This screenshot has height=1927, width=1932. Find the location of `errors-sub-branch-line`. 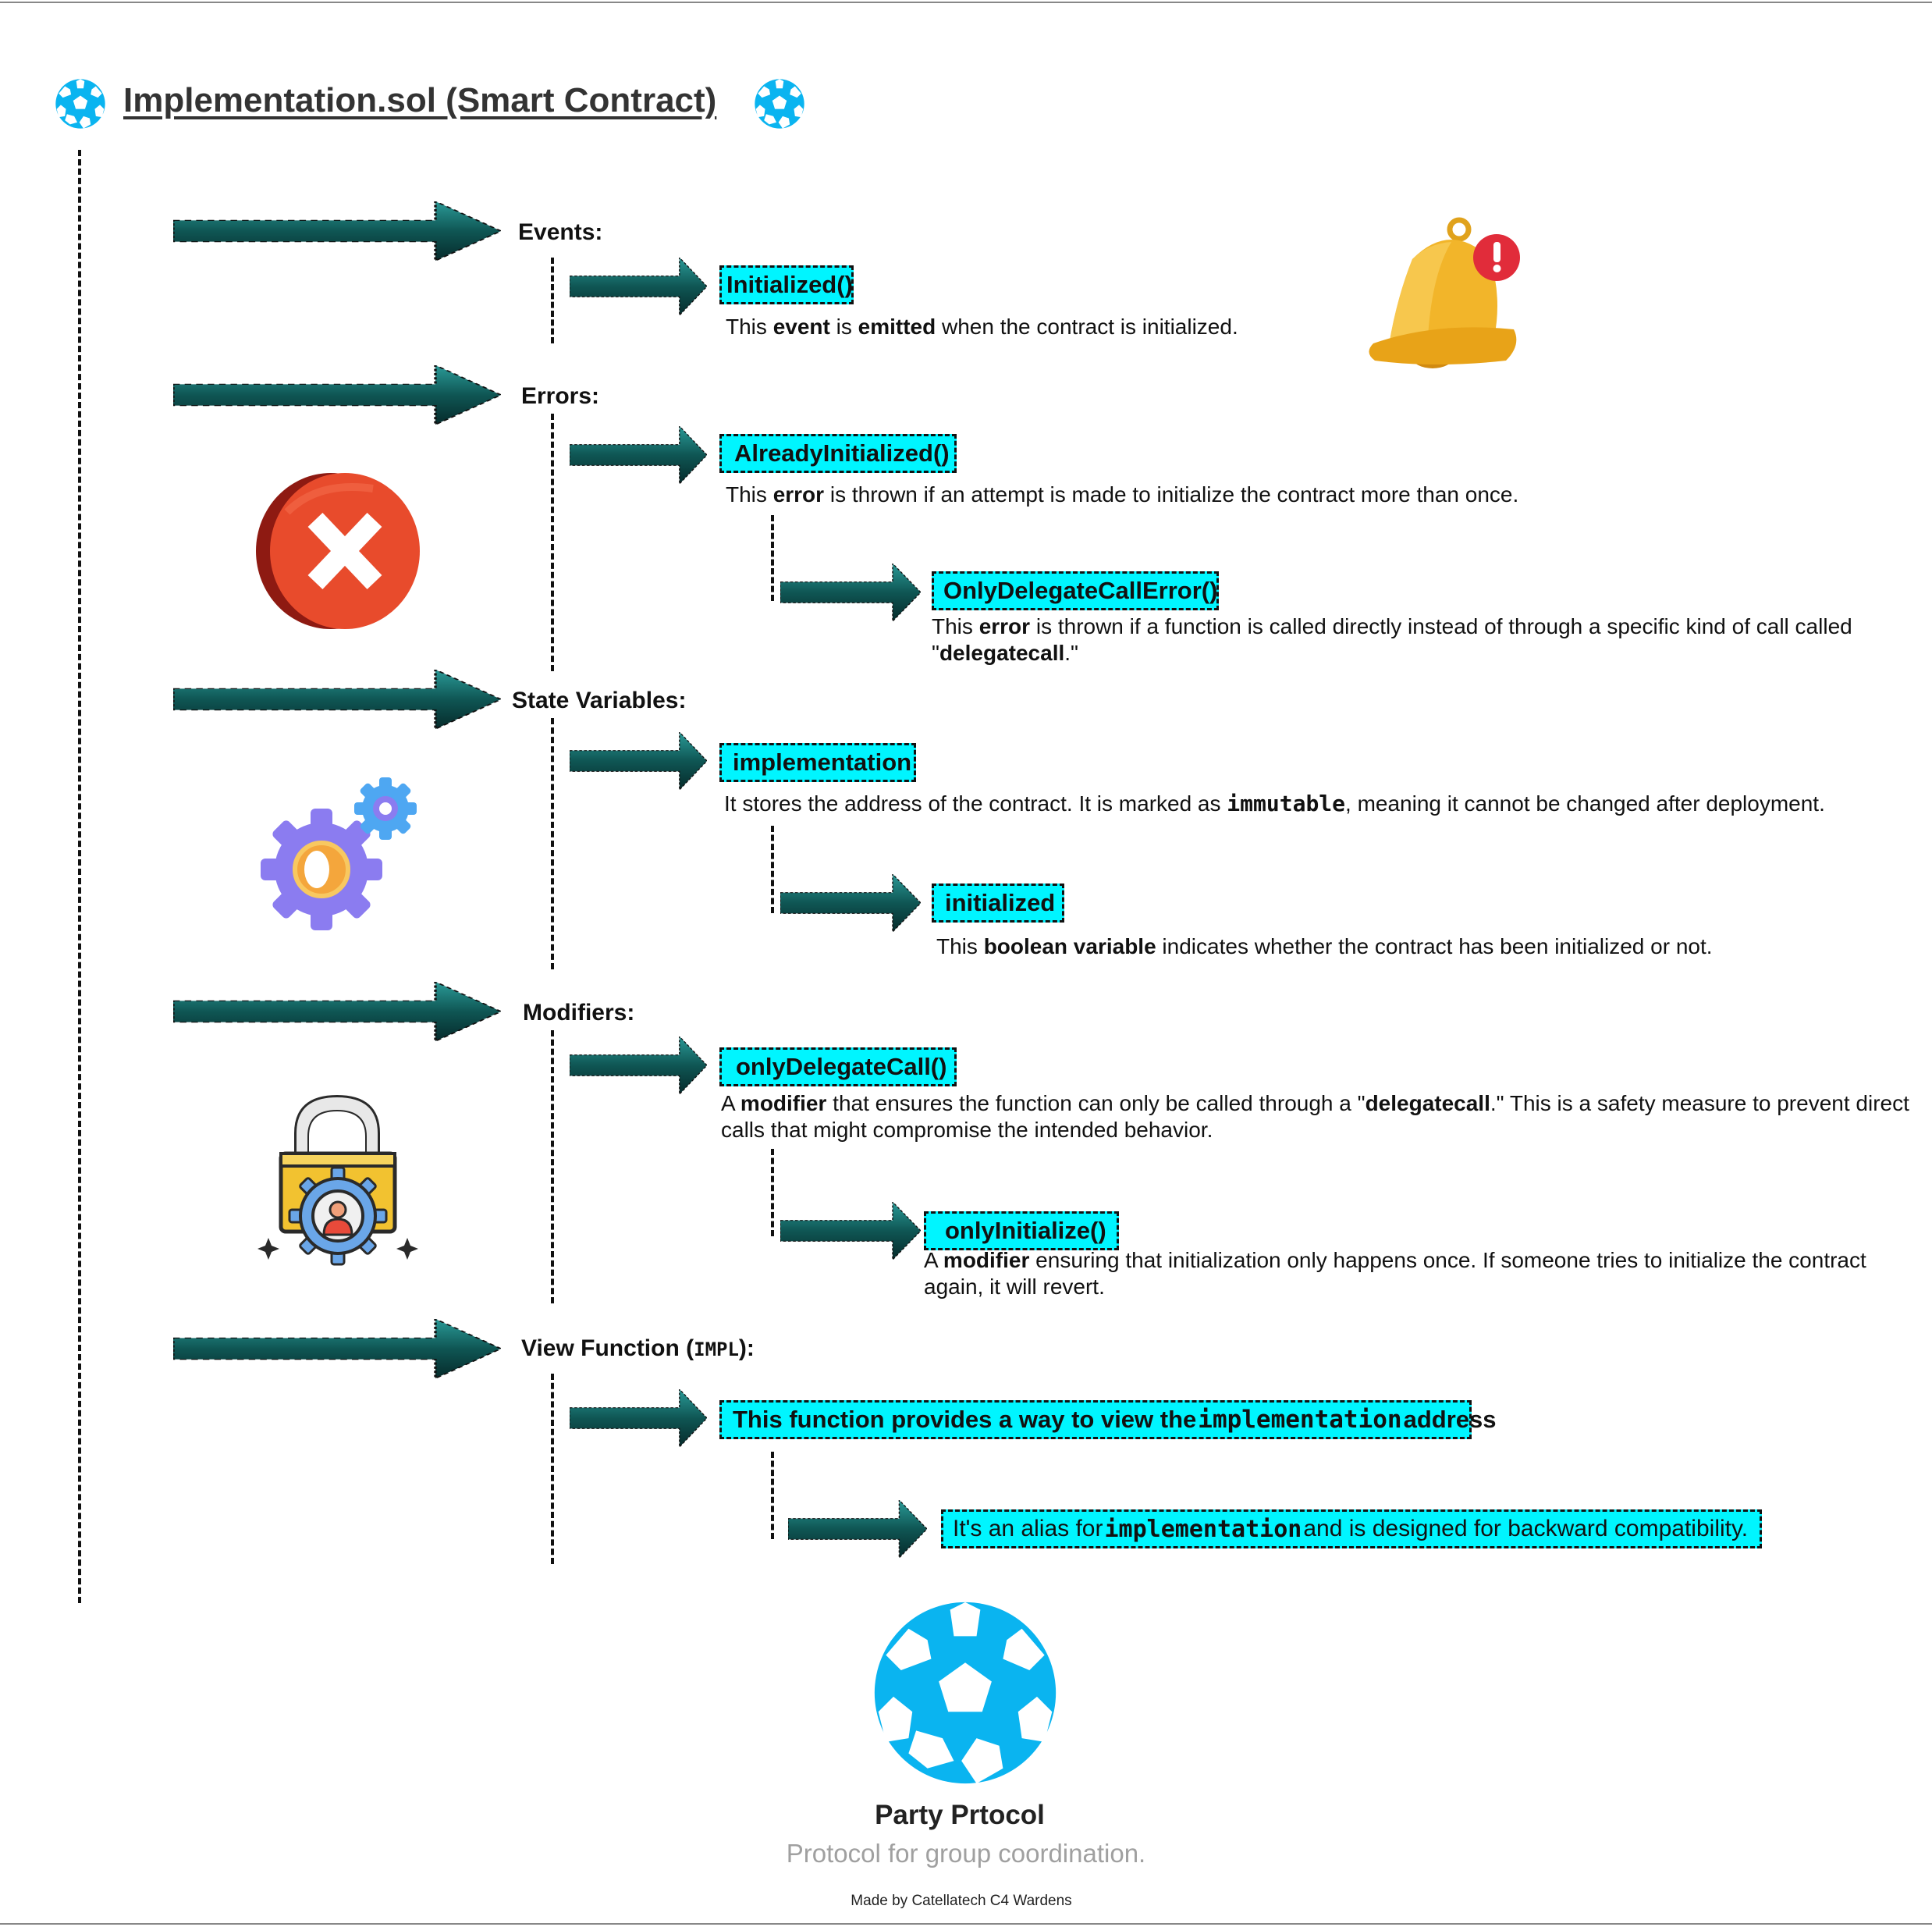

errors-sub-branch-line is located at coordinates (772, 558).